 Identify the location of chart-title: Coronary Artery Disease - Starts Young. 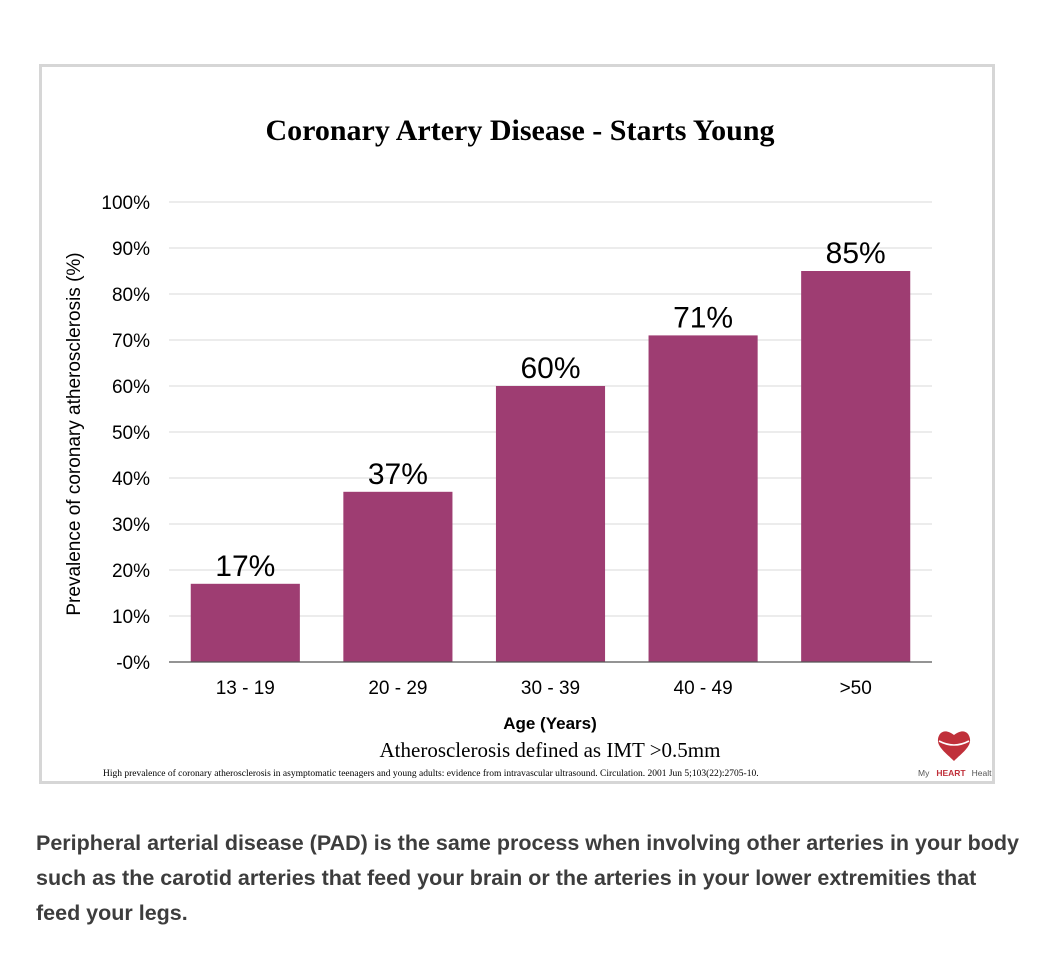
(519, 130).